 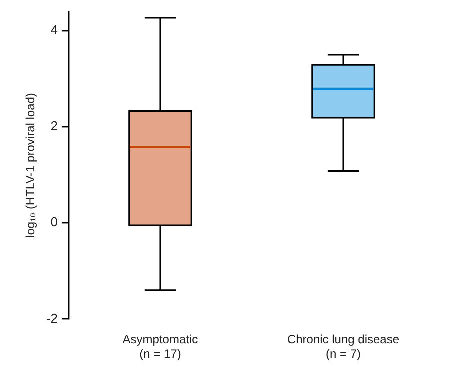 What do you see at coordinates (52, 318) in the screenshot?
I see `y-tick-label: -2` at bounding box center [52, 318].